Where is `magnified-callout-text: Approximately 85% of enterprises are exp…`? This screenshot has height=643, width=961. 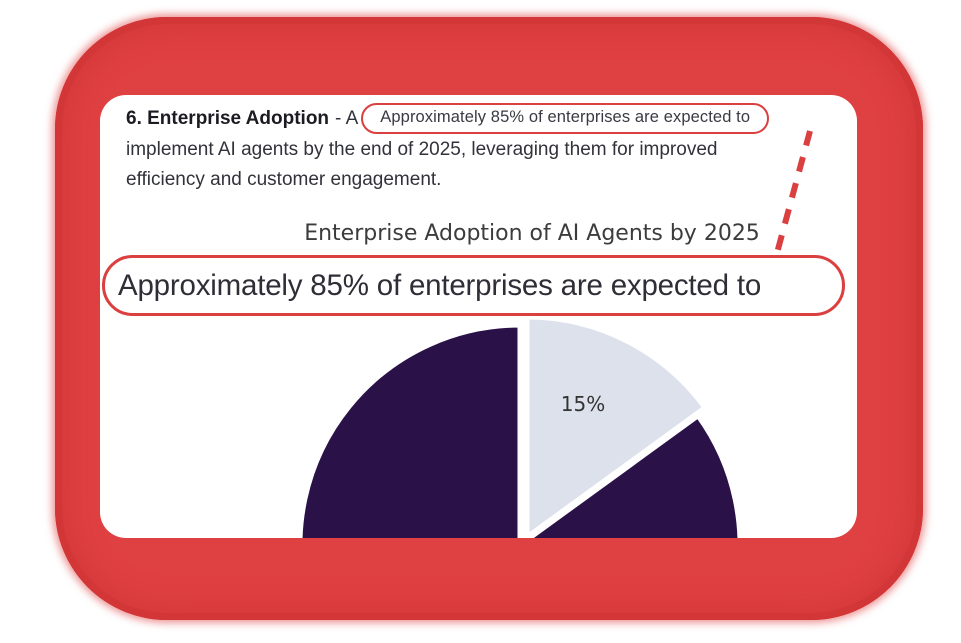 magnified-callout-text: Approximately 85% of enterprises are exp… is located at coordinates (440, 285).